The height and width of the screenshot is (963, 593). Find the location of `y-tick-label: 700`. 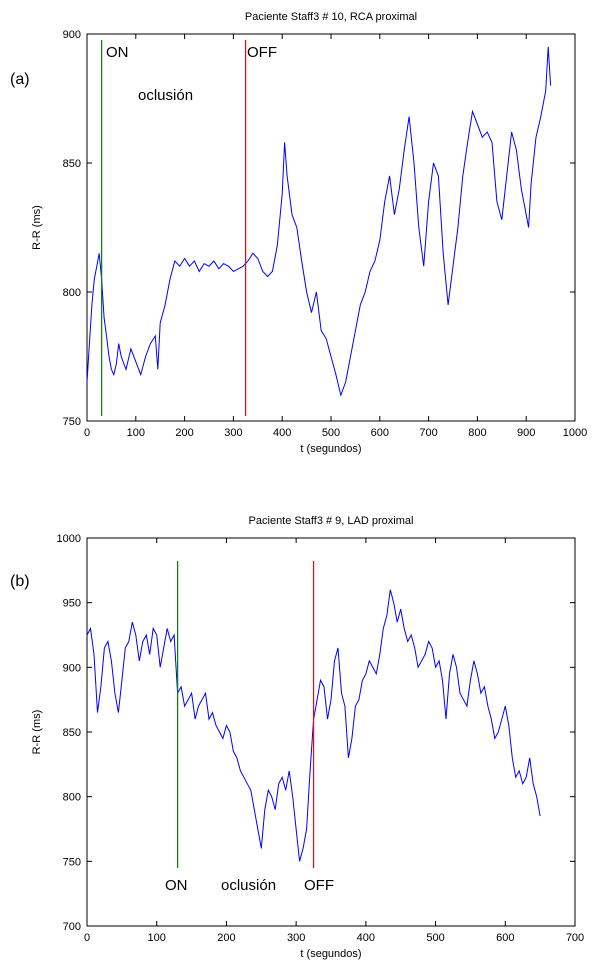

y-tick-label: 700 is located at coordinates (72, 927).